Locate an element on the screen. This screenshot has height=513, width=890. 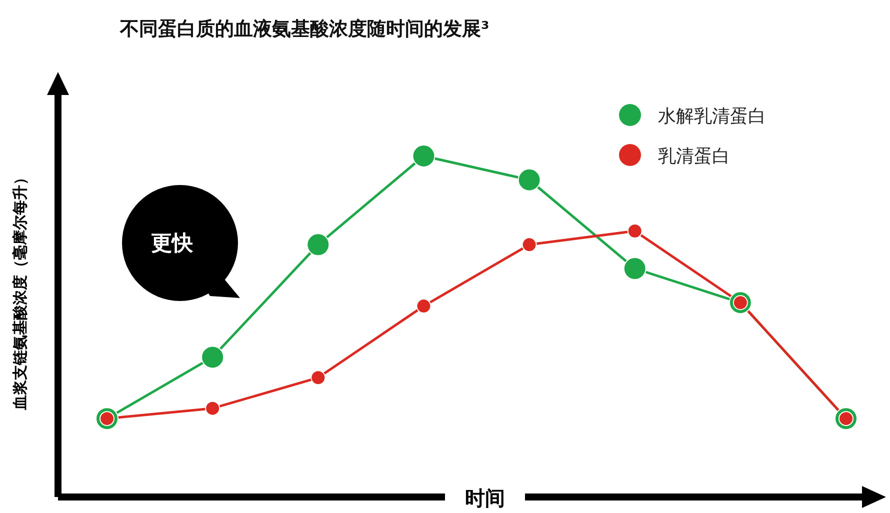
y-axis-title: 血浆支链氨基酸浓度（毫摩尔每升） is located at coordinates (20, 290).